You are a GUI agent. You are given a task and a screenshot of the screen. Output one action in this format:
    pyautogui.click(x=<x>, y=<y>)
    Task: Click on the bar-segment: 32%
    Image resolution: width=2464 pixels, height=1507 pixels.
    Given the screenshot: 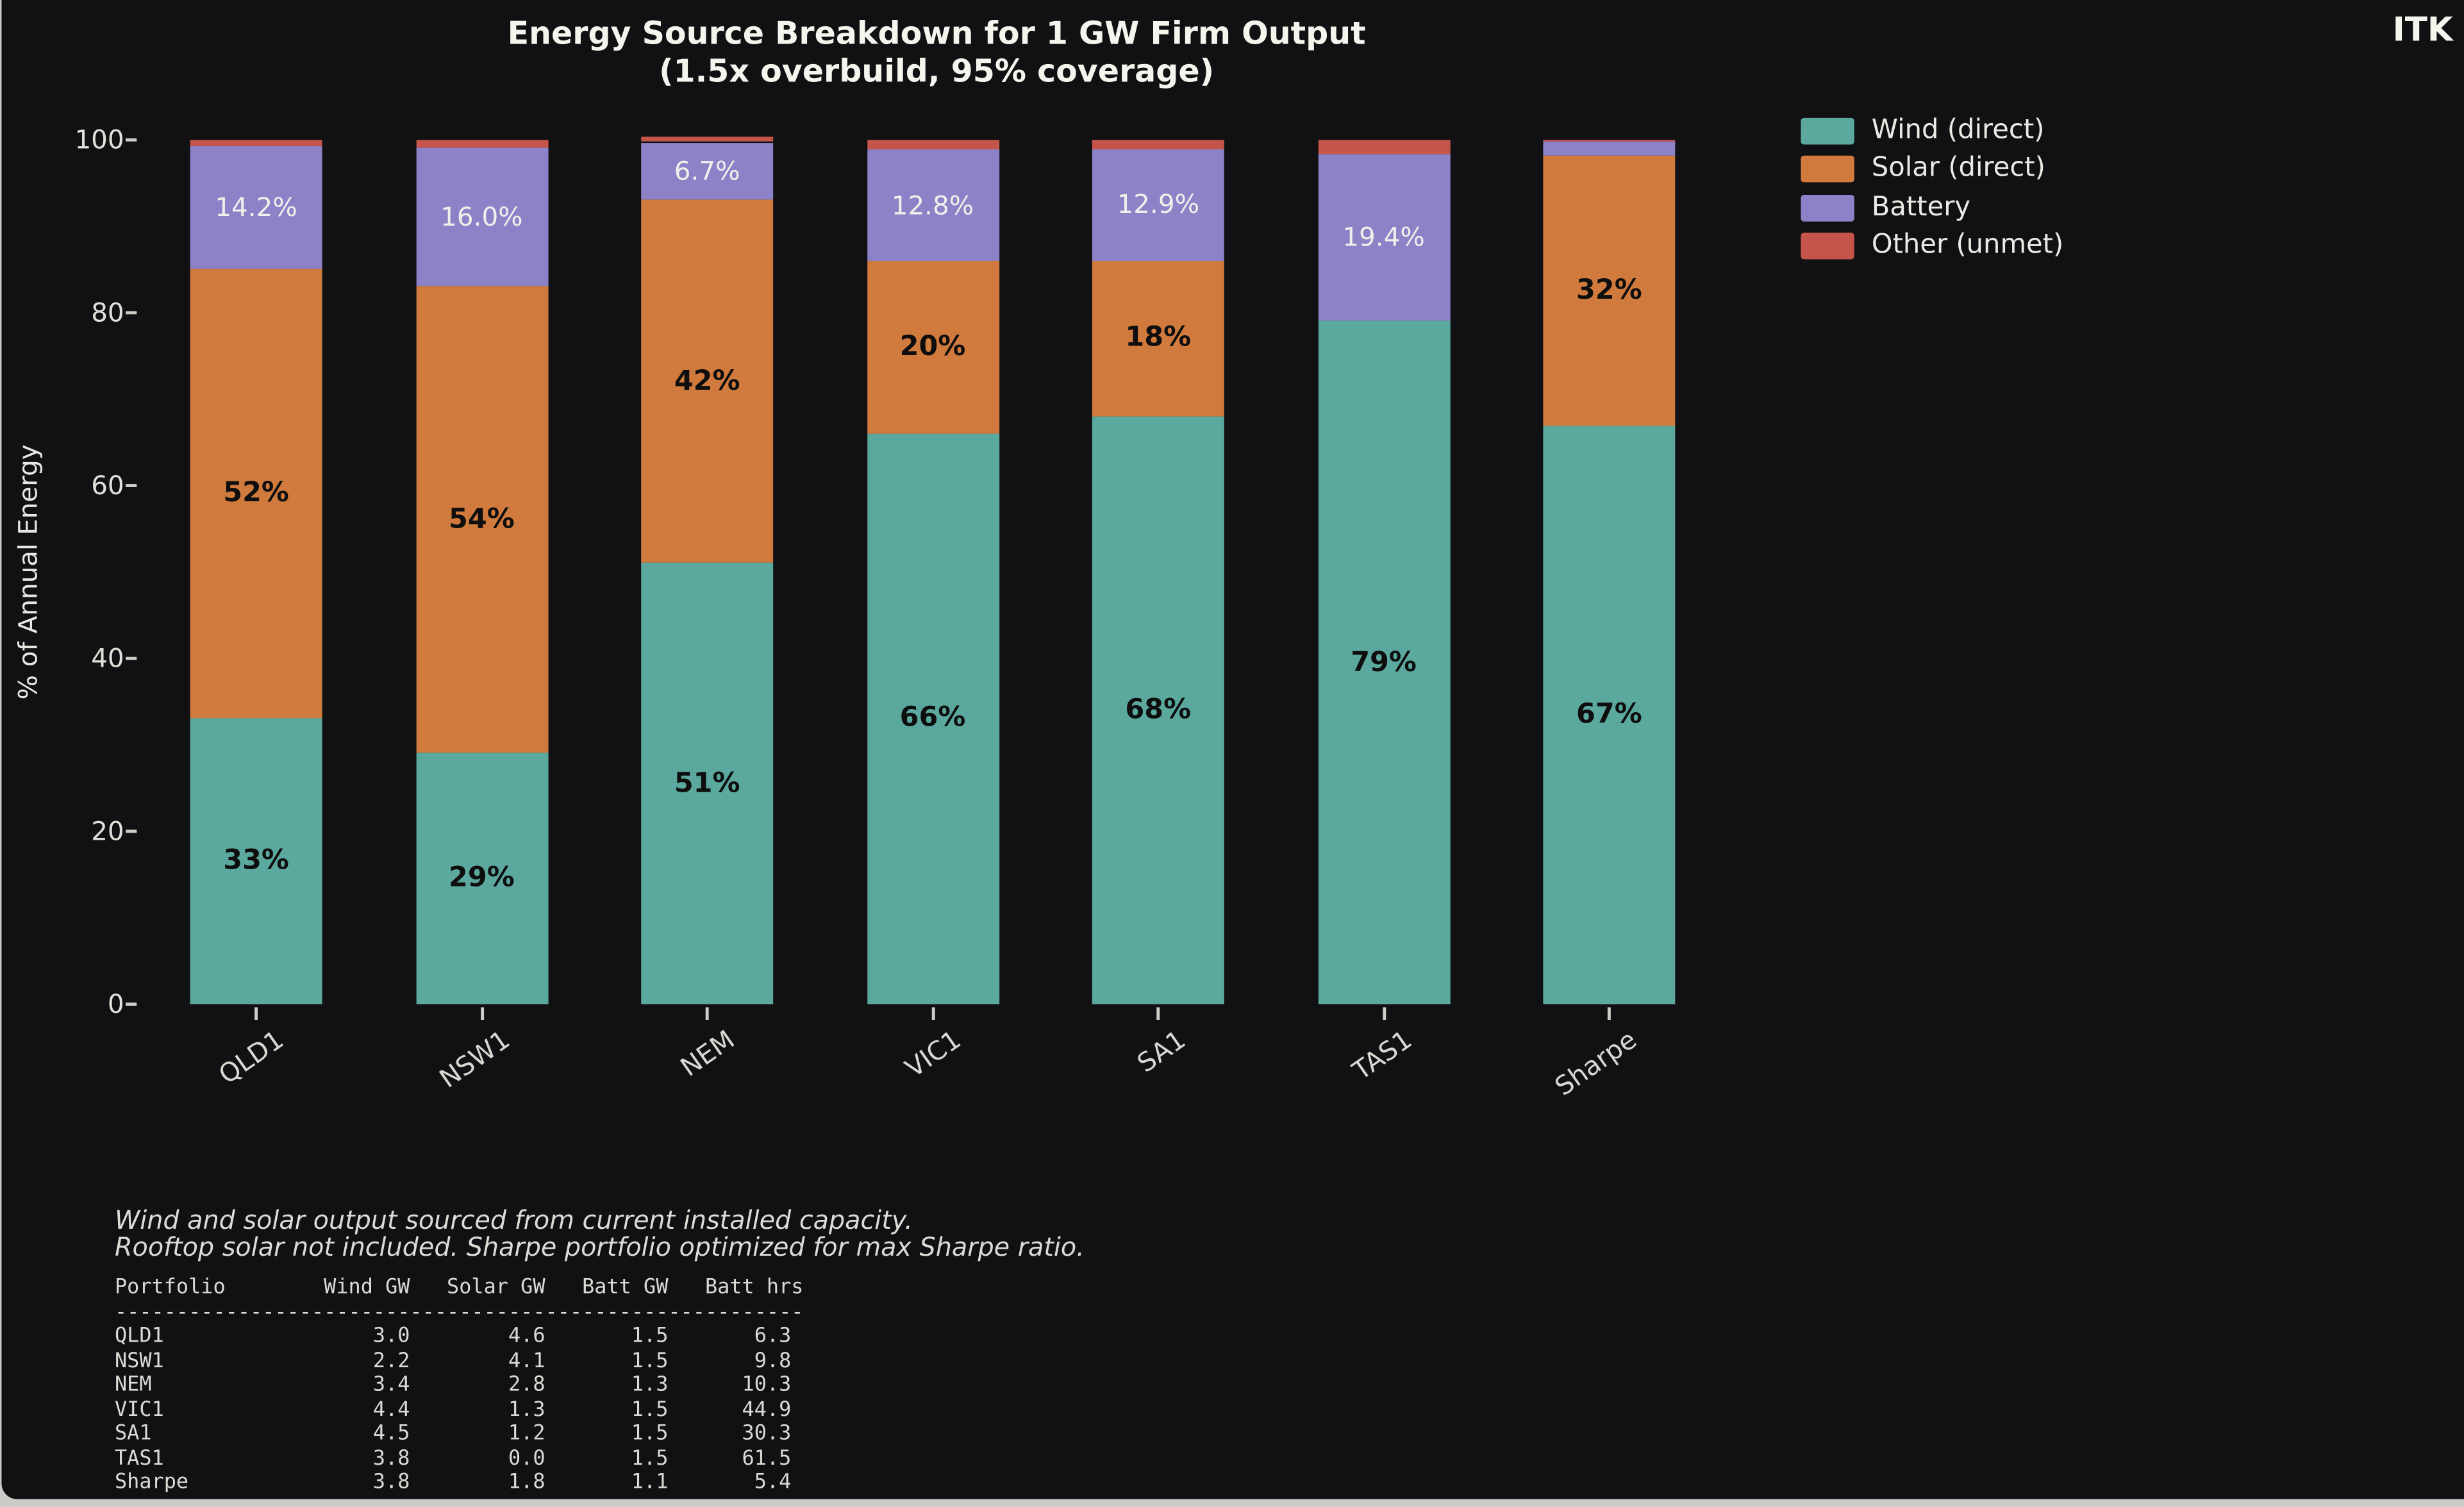 What is the action you would take?
    pyautogui.click(x=1610, y=291)
    